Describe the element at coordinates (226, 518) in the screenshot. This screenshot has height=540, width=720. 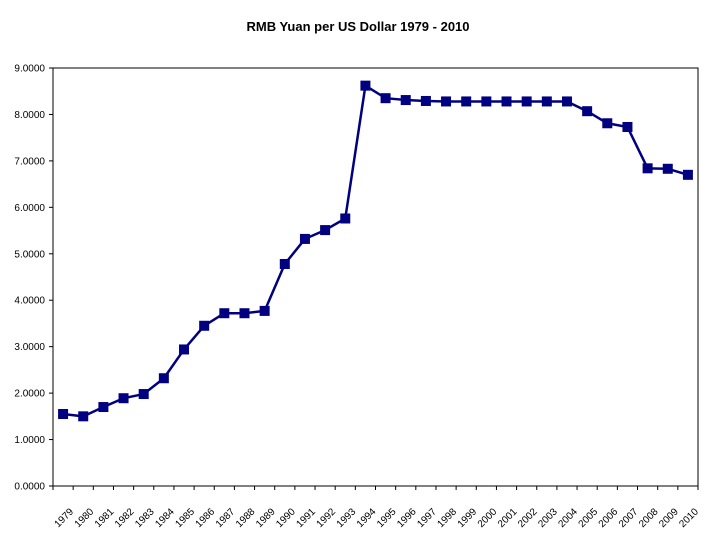
I see `x-tick-label: 1987` at that location.